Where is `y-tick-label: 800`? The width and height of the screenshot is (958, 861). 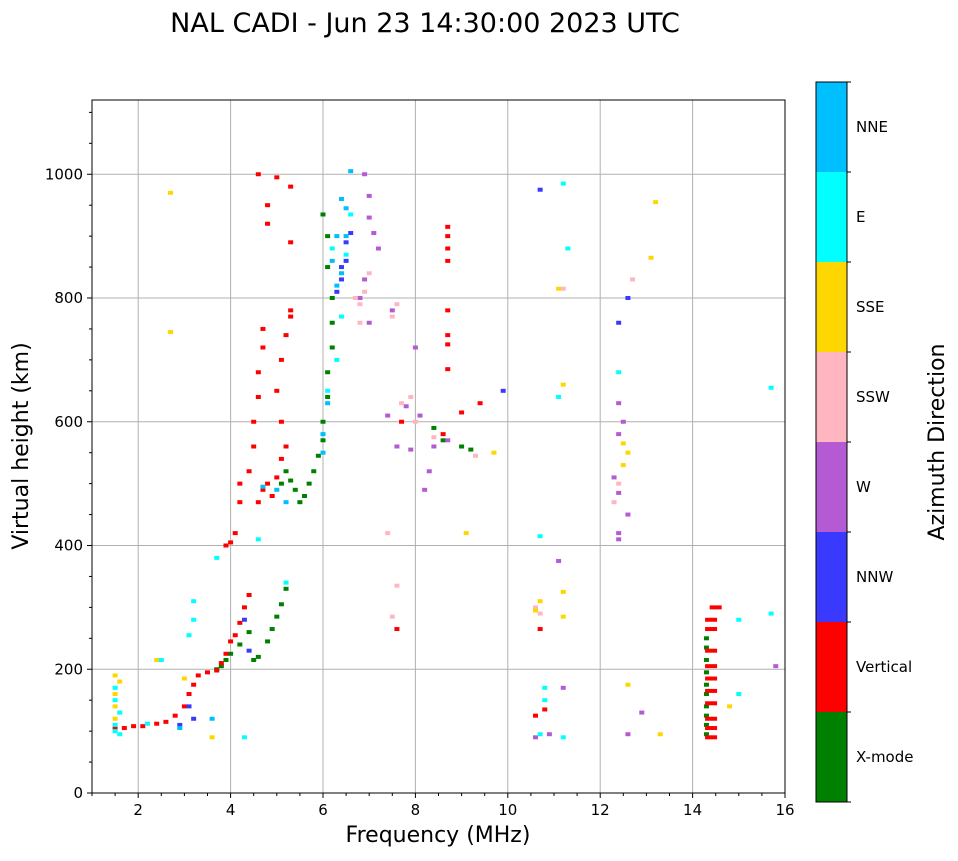
y-tick-label: 800 is located at coordinates (68, 298).